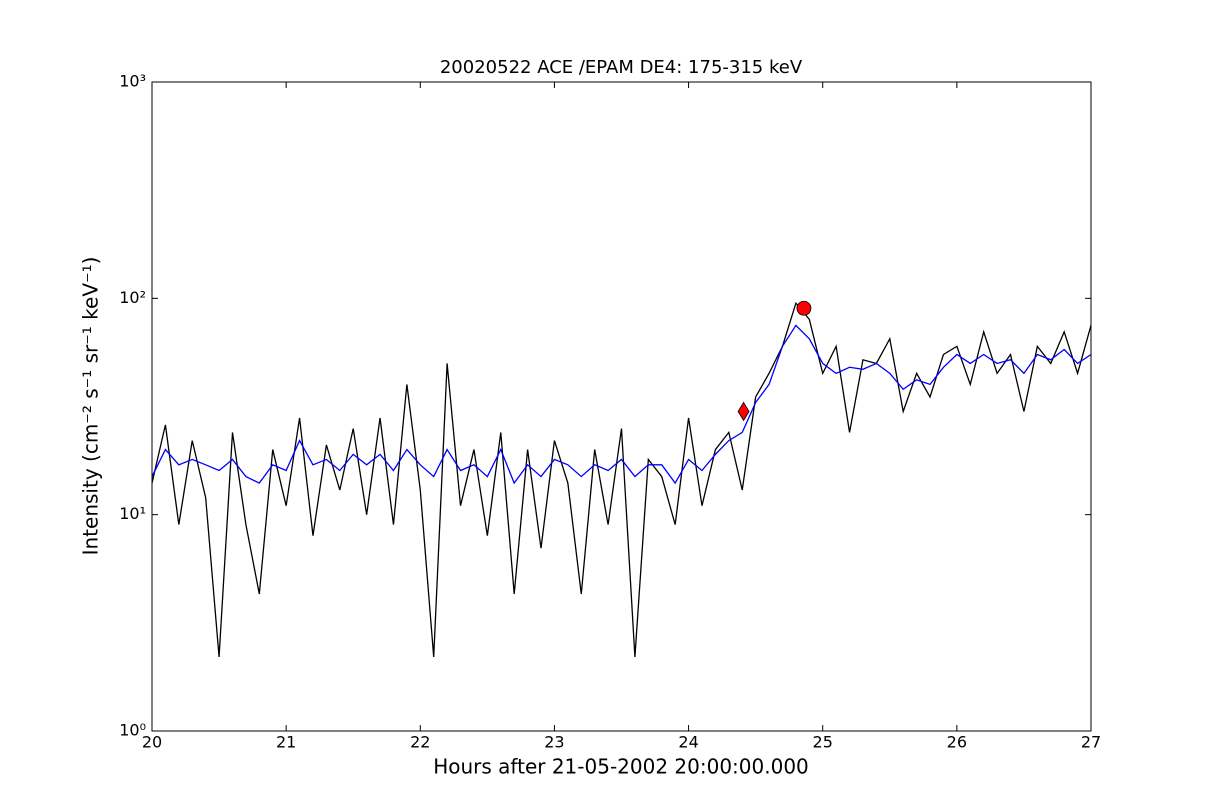  I want to click on x-axis-label: Hours after 21-05-2002 20:00:00.000, so click(621, 767).